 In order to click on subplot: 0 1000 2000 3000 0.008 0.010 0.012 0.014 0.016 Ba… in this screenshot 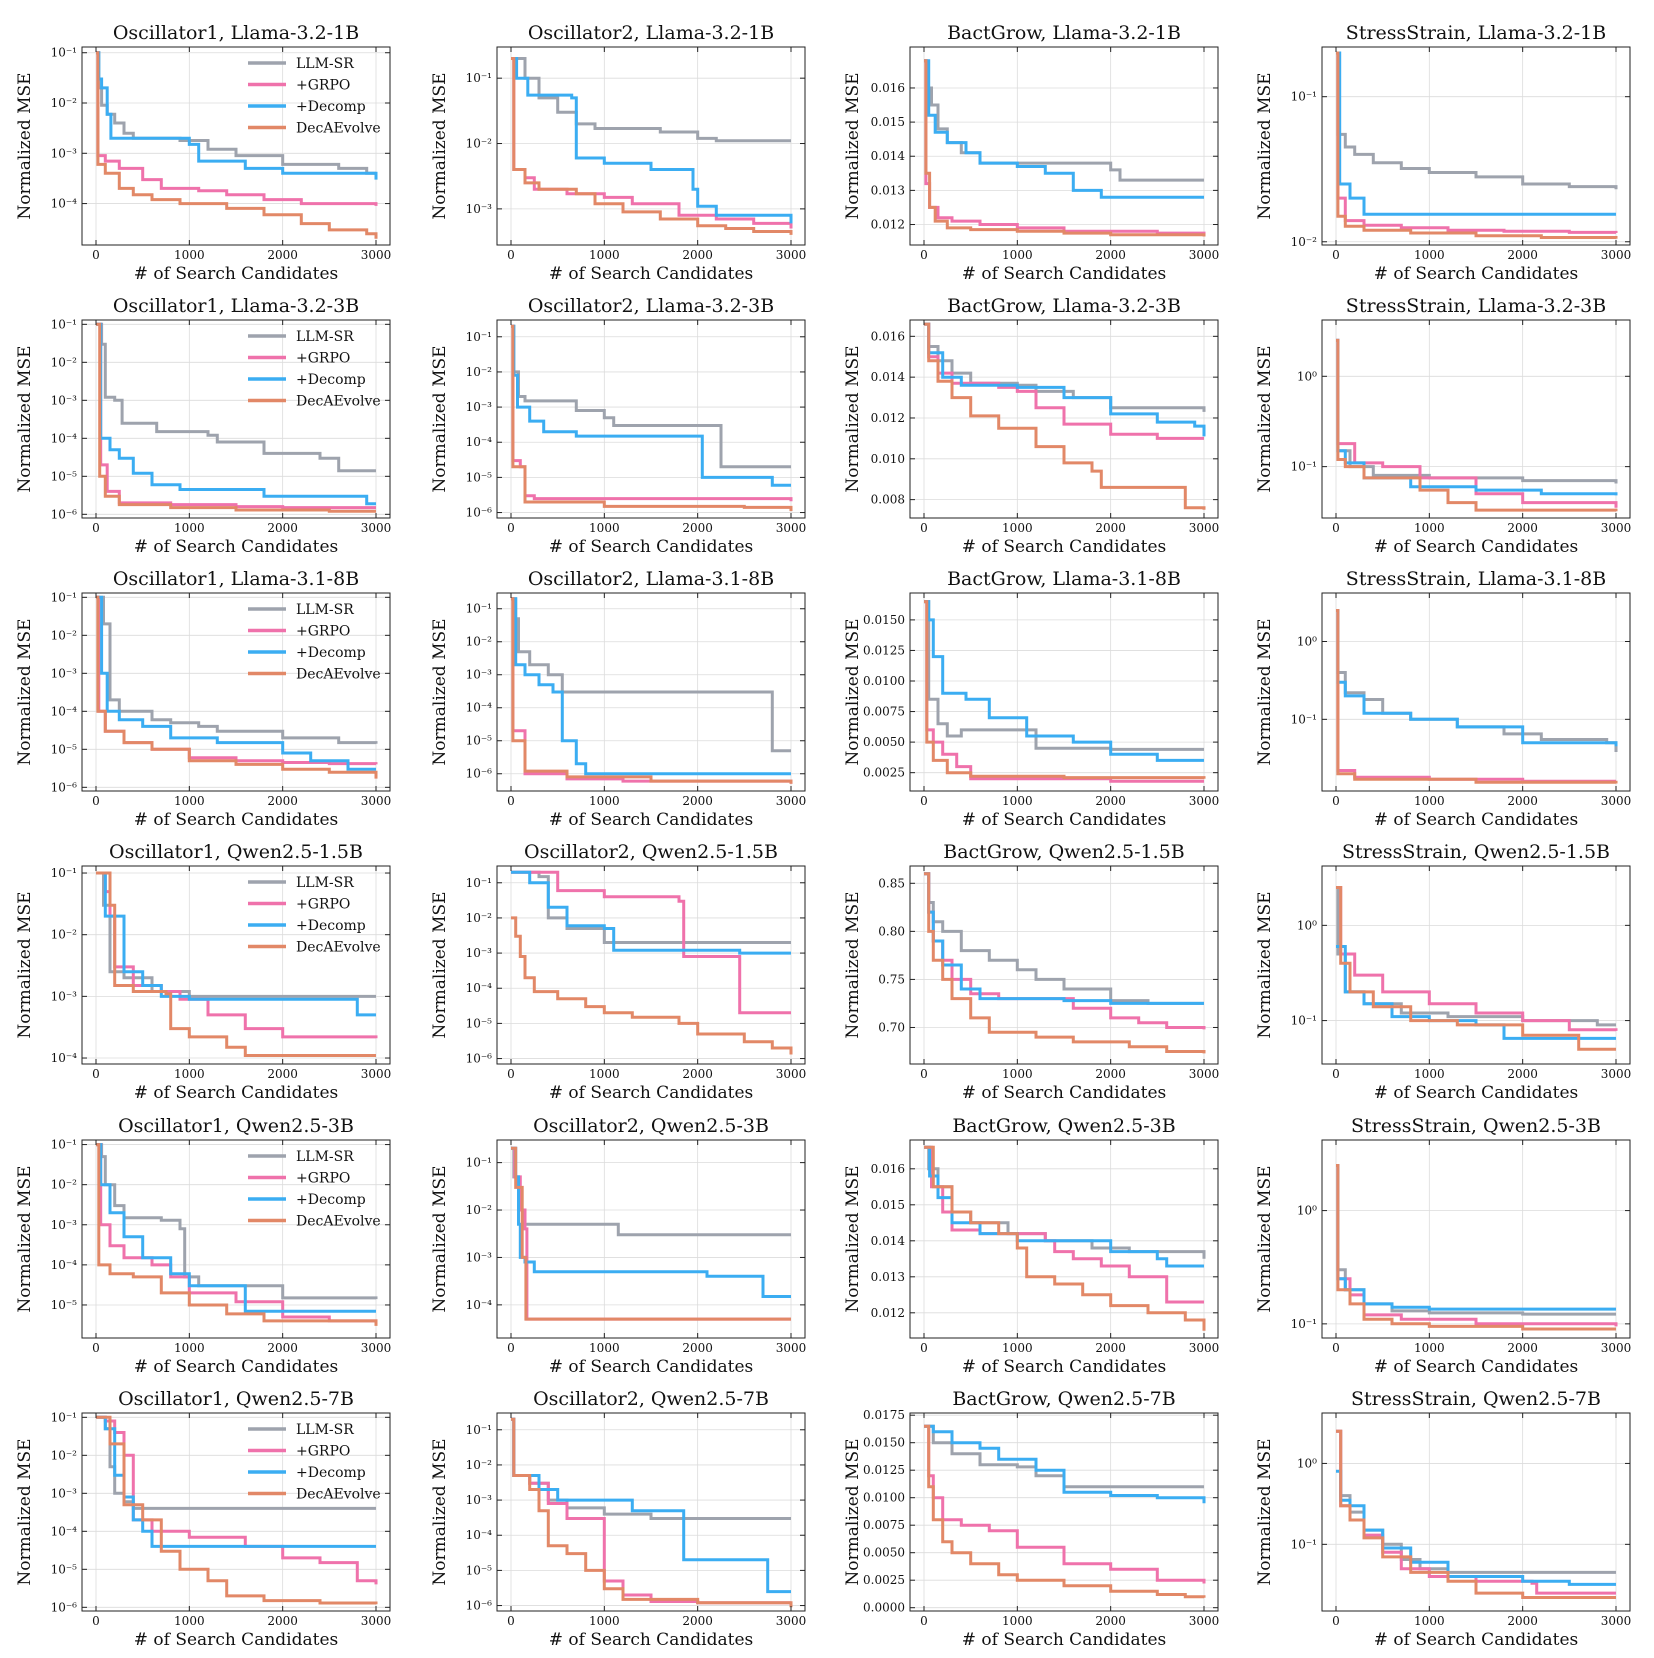, I will do `click(1031, 426)`.